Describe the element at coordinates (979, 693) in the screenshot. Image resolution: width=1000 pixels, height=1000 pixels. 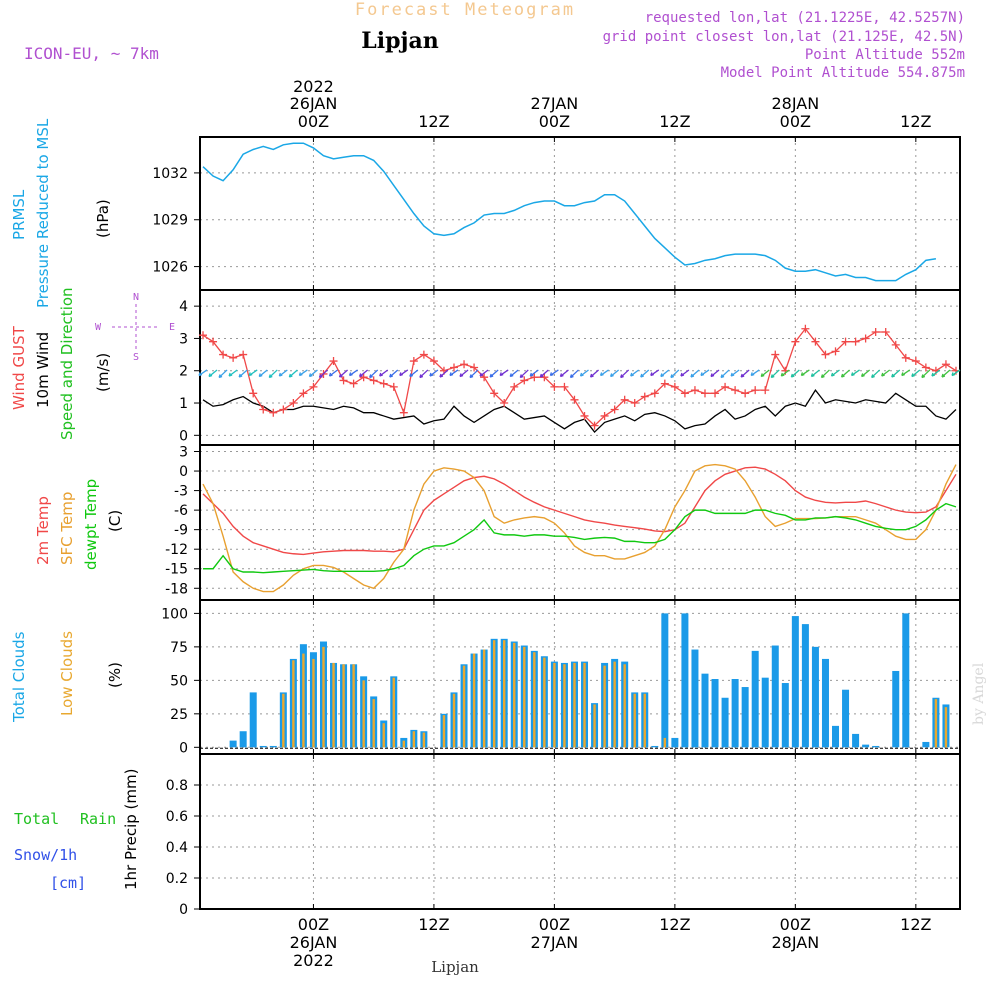
I see `credit-watermark: by Angel` at that location.